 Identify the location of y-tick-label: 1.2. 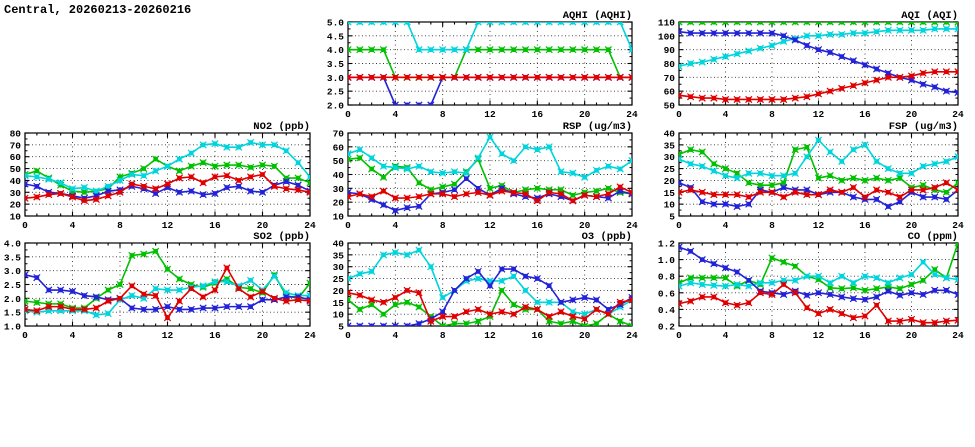
(666, 244).